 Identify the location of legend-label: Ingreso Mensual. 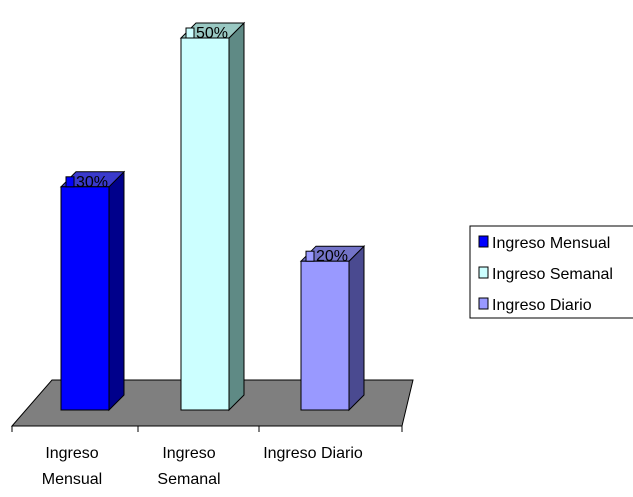
(551, 243).